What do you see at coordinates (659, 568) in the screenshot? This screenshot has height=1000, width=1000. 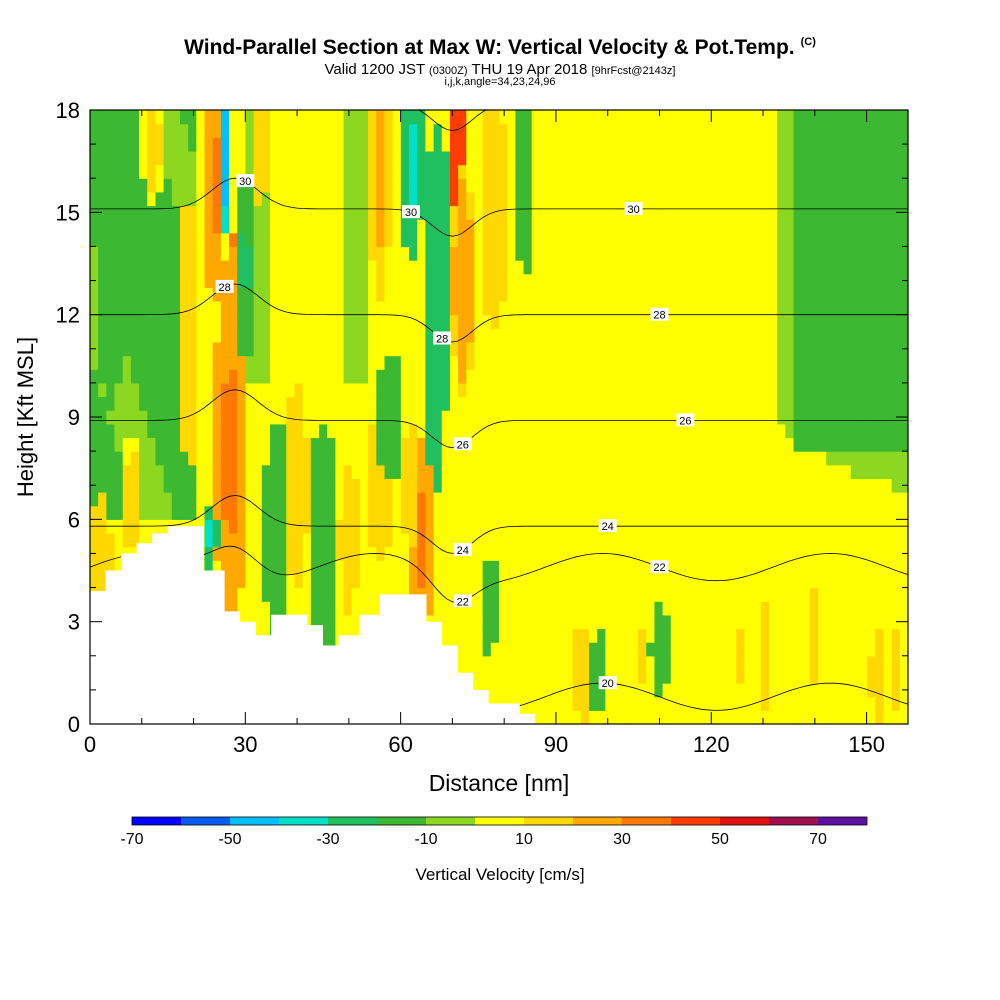 I see `contour-label: 22` at bounding box center [659, 568].